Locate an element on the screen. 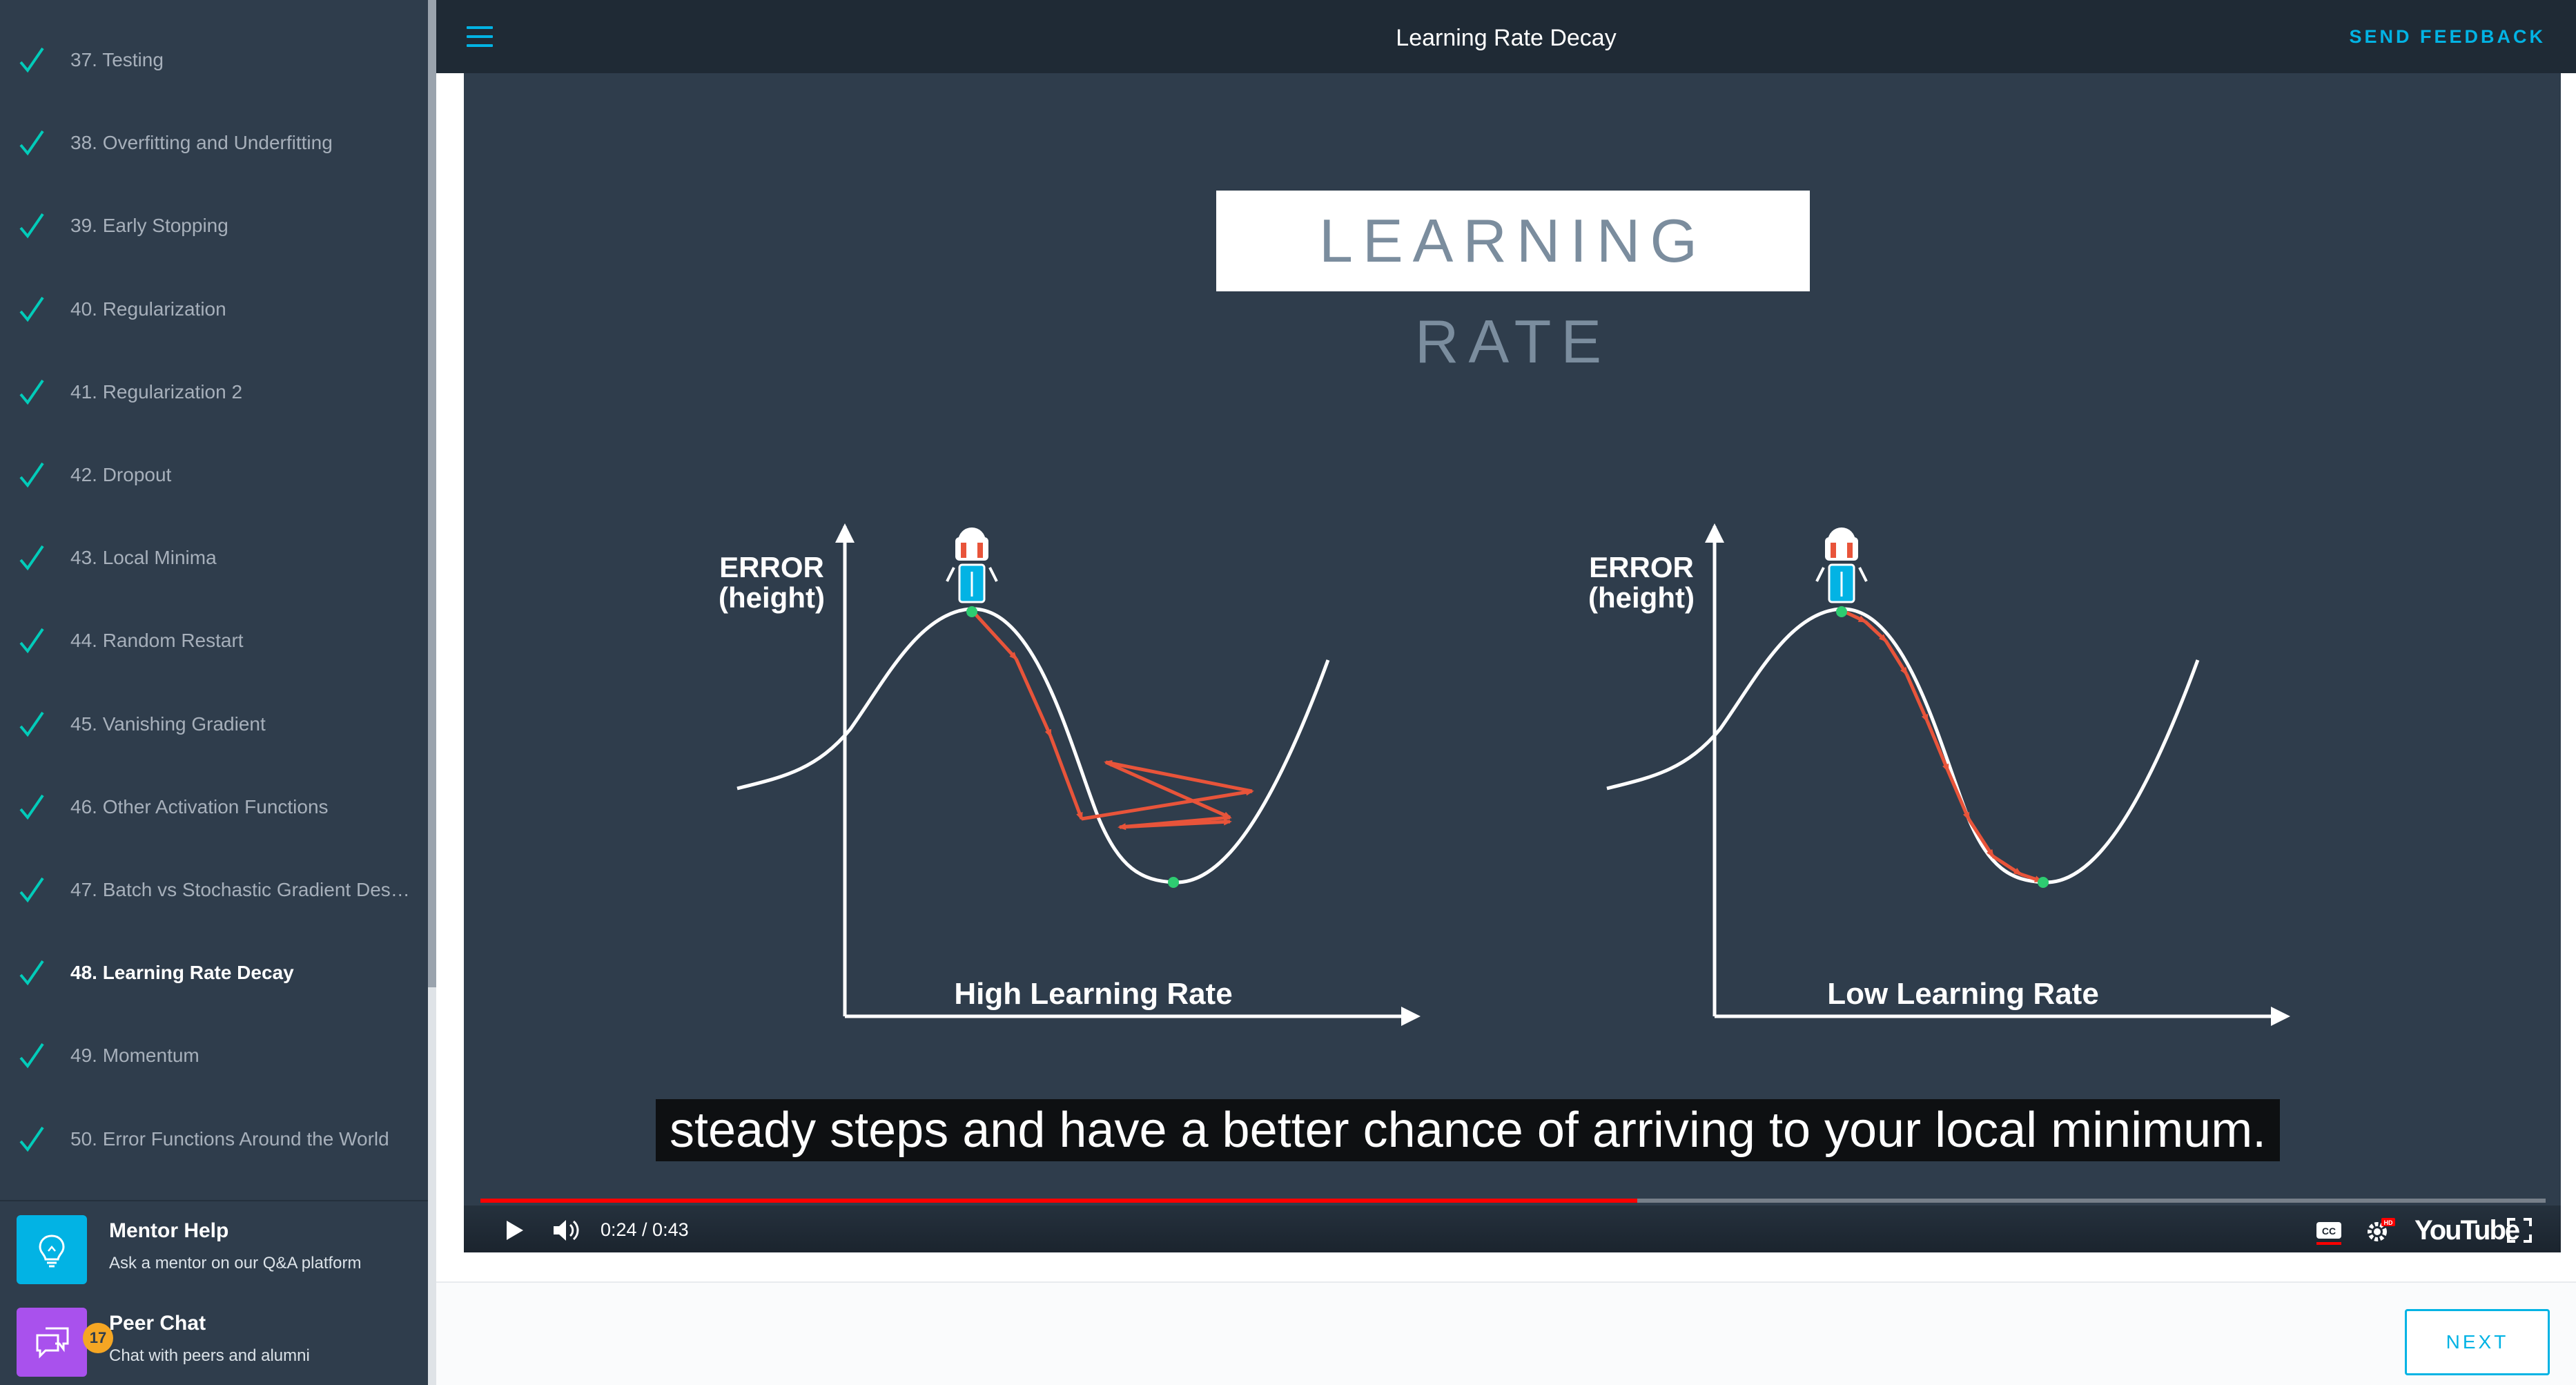 The image size is (2576, 1385). sidebar-lesson-item: 50. Error Functions Around the World is located at coordinates (214, 1139).